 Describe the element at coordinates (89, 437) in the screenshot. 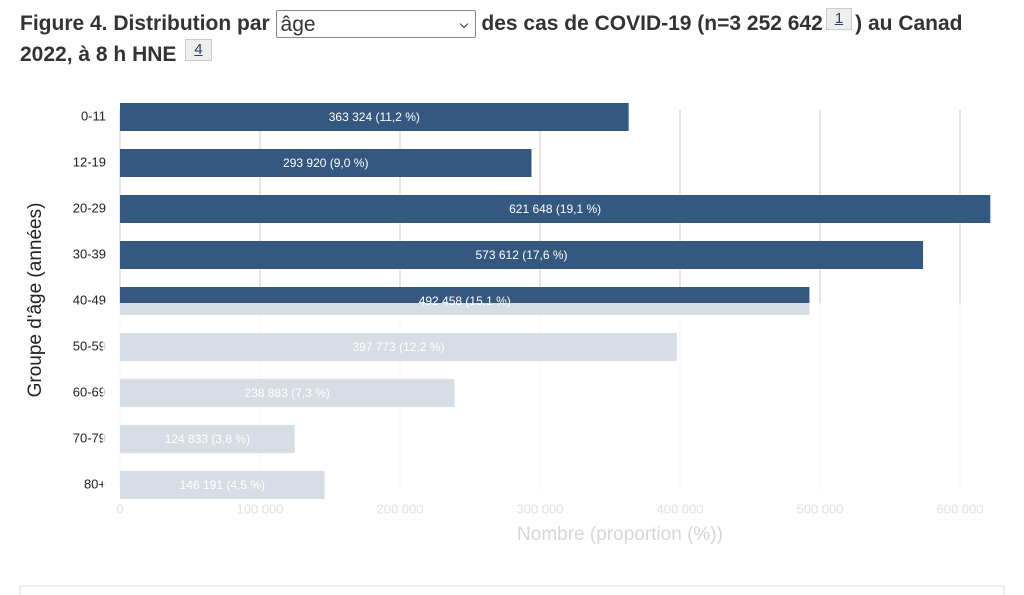

I see `y-tick-label: 70-79` at that location.